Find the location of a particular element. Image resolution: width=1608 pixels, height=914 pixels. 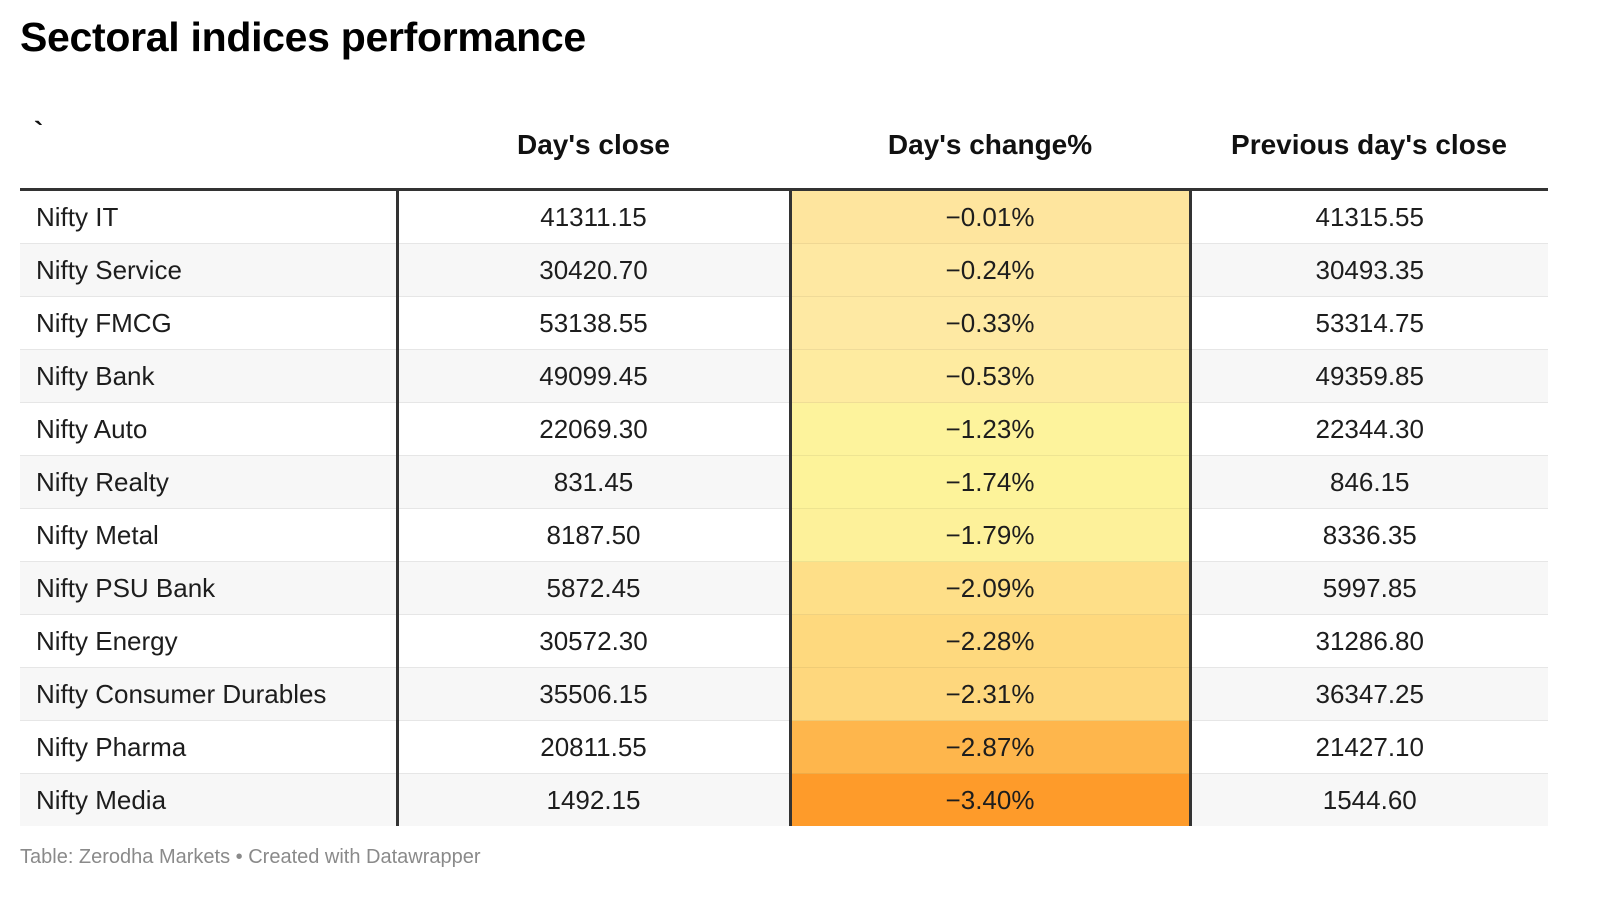

sector-name-cell: Nifty Pharma is located at coordinates (209, 747).